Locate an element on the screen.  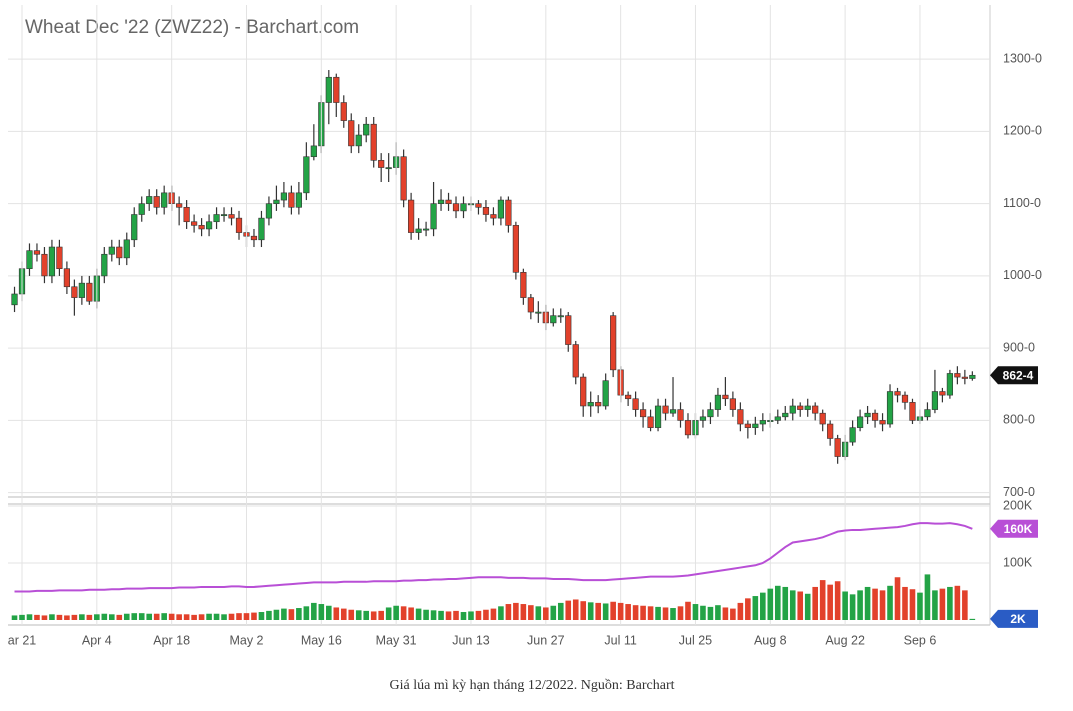
last-value-badge is located at coordinates (1014, 375).